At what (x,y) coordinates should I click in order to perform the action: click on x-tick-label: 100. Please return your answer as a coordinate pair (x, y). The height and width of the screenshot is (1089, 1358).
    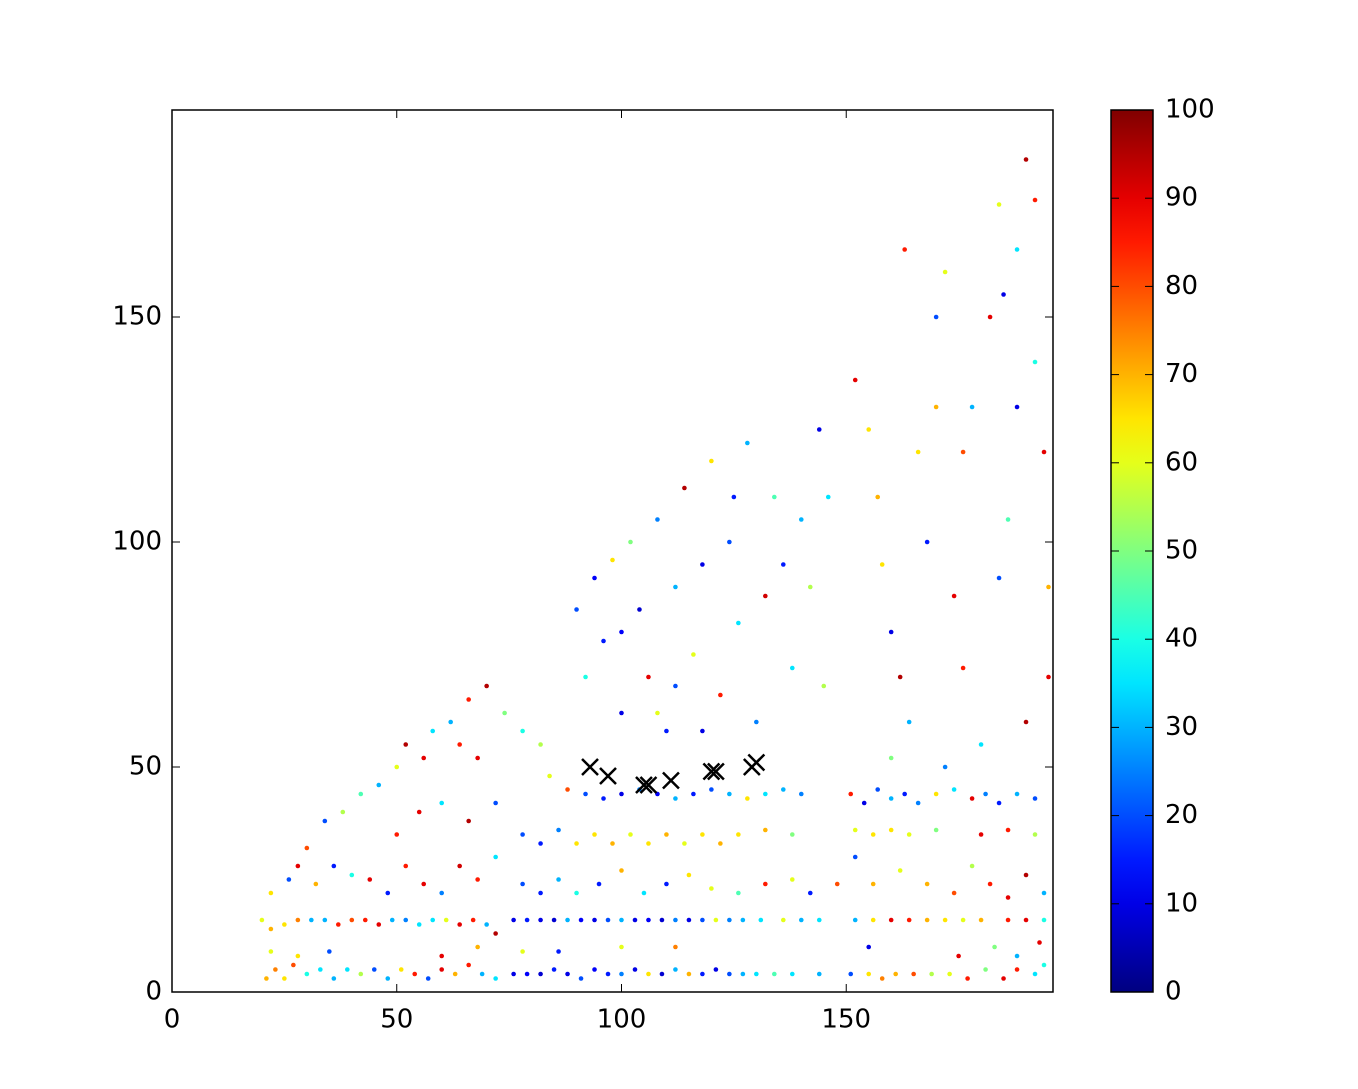
    Looking at the image, I should click on (622, 1020).